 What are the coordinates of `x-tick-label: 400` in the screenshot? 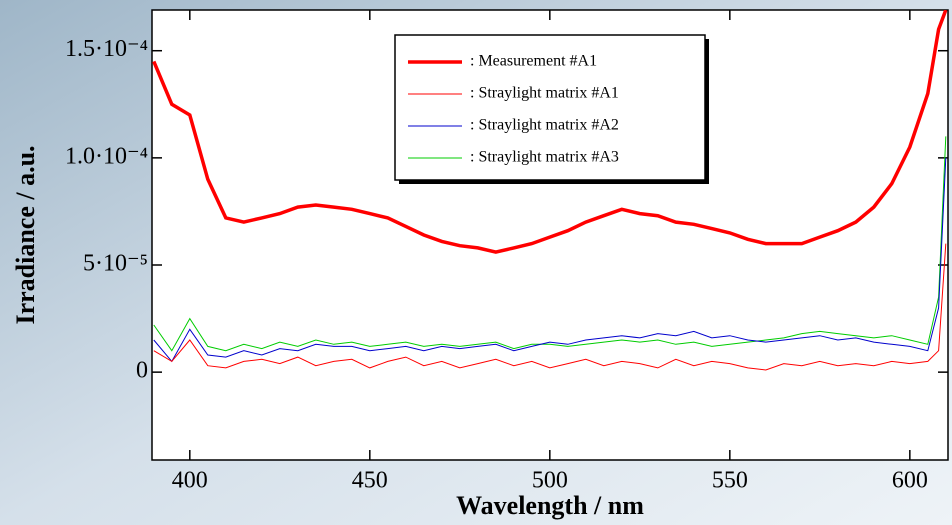 It's located at (190, 481).